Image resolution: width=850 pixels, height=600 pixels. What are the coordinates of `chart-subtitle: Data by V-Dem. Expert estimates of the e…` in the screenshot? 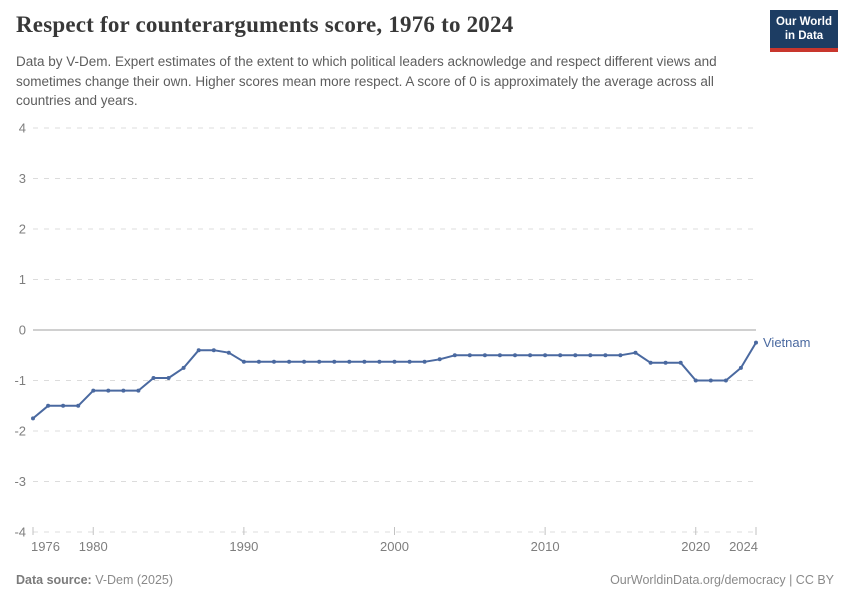 It's located at (366, 81).